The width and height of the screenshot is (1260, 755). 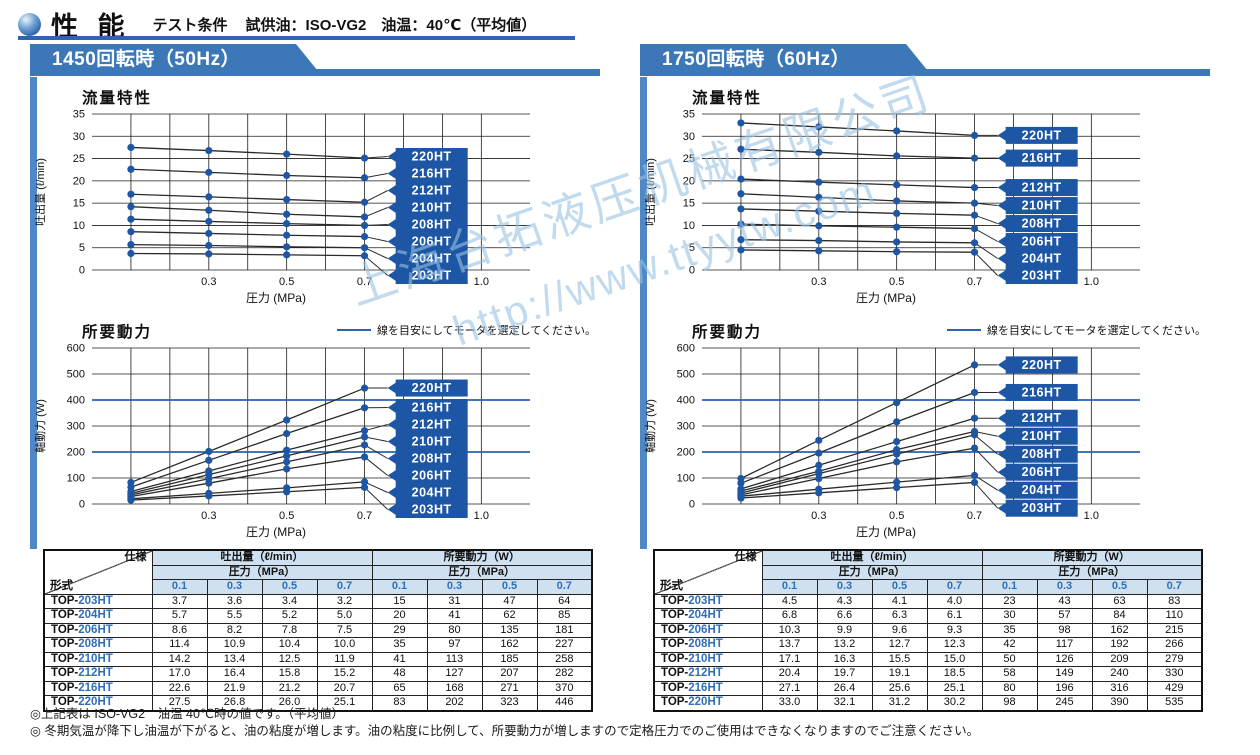 I want to click on value-cell: 8.6, so click(x=179, y=630).